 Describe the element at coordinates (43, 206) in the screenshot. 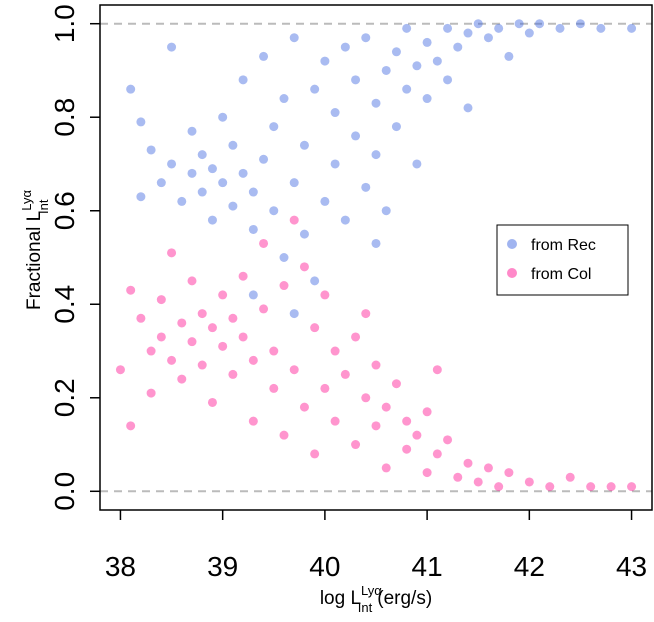

I see `y-label-sub: Int` at that location.